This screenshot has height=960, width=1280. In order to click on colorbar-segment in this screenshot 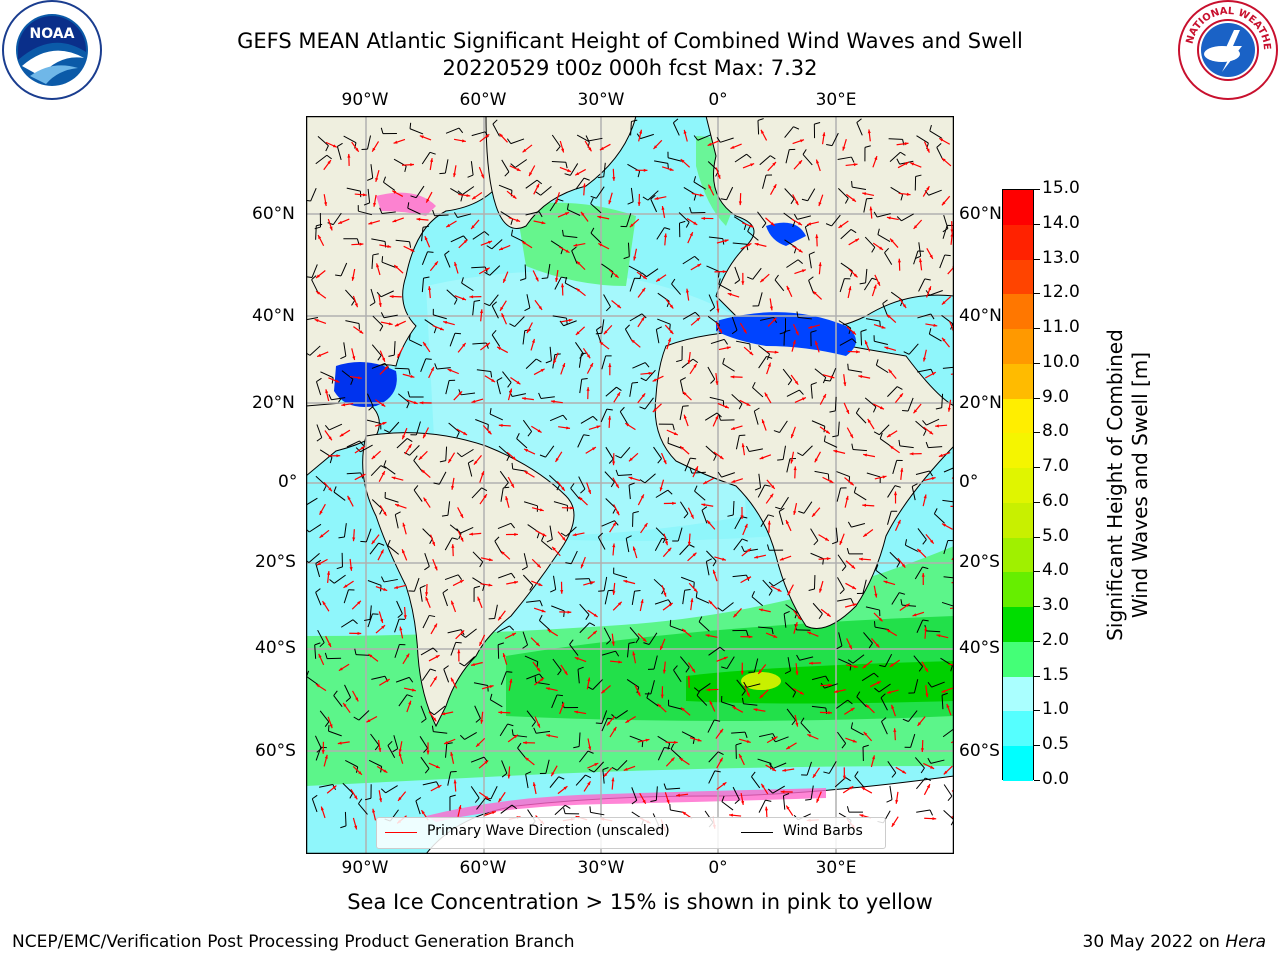, I will do `click(1018, 416)`.